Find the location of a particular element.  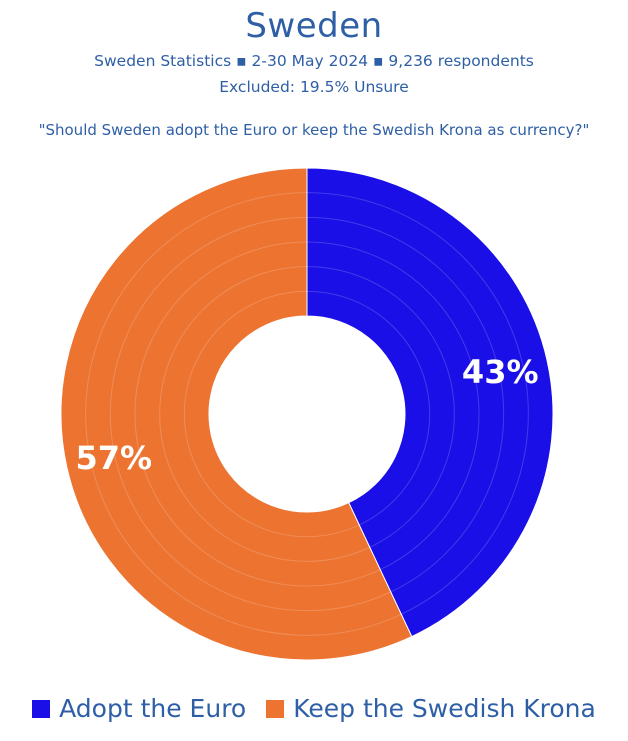

slice-label-0: 43% is located at coordinates (500, 372).